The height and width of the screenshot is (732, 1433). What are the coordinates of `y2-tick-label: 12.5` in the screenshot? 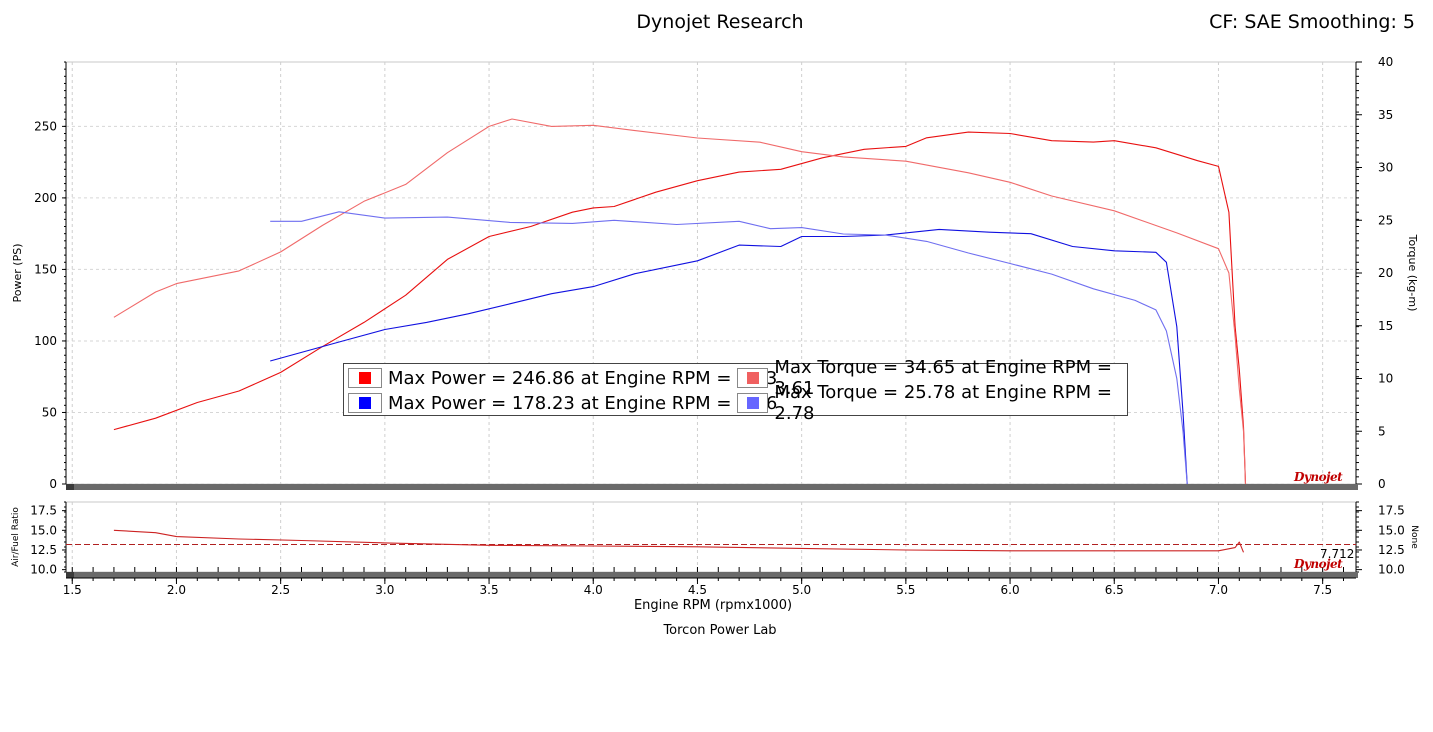 It's located at (1391, 550).